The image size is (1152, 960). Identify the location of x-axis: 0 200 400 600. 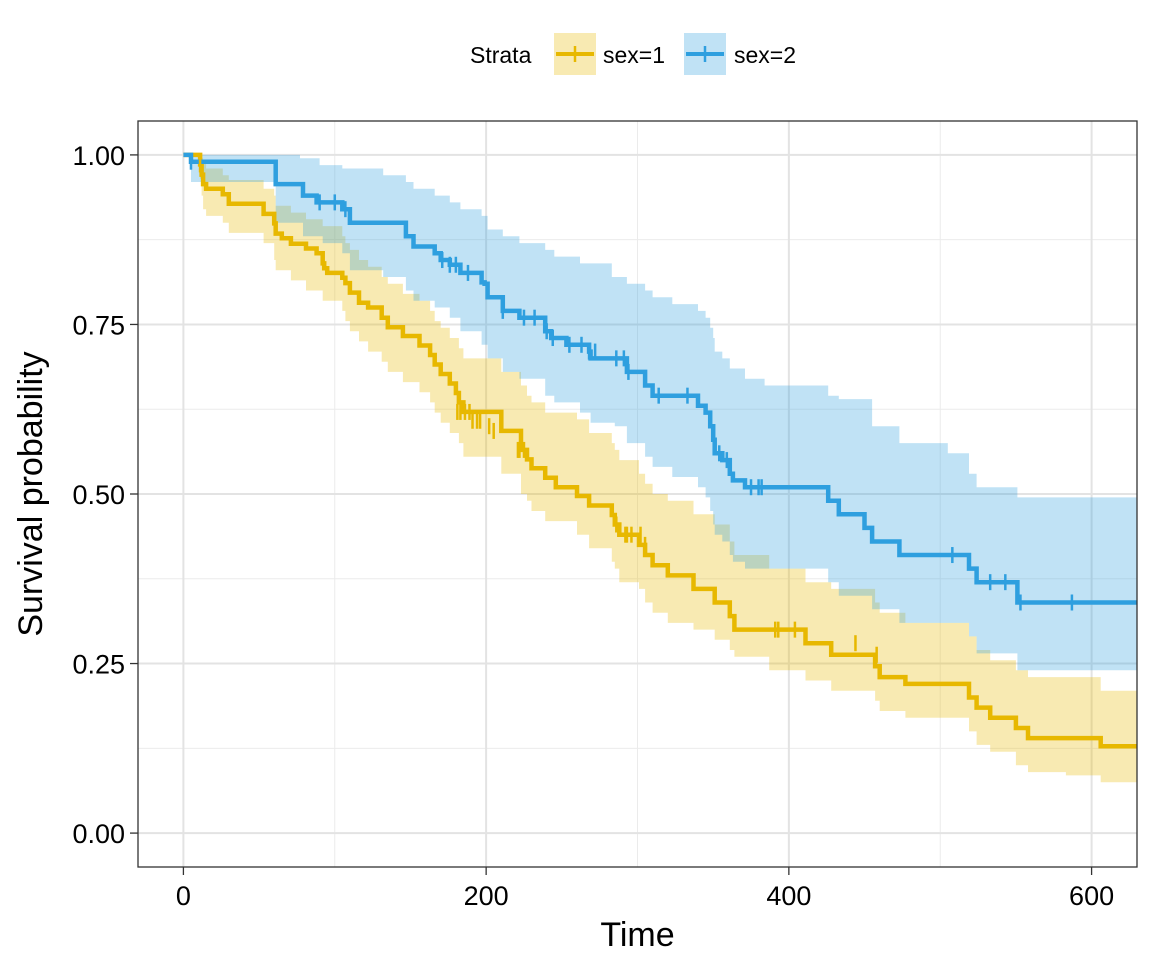
(645, 889).